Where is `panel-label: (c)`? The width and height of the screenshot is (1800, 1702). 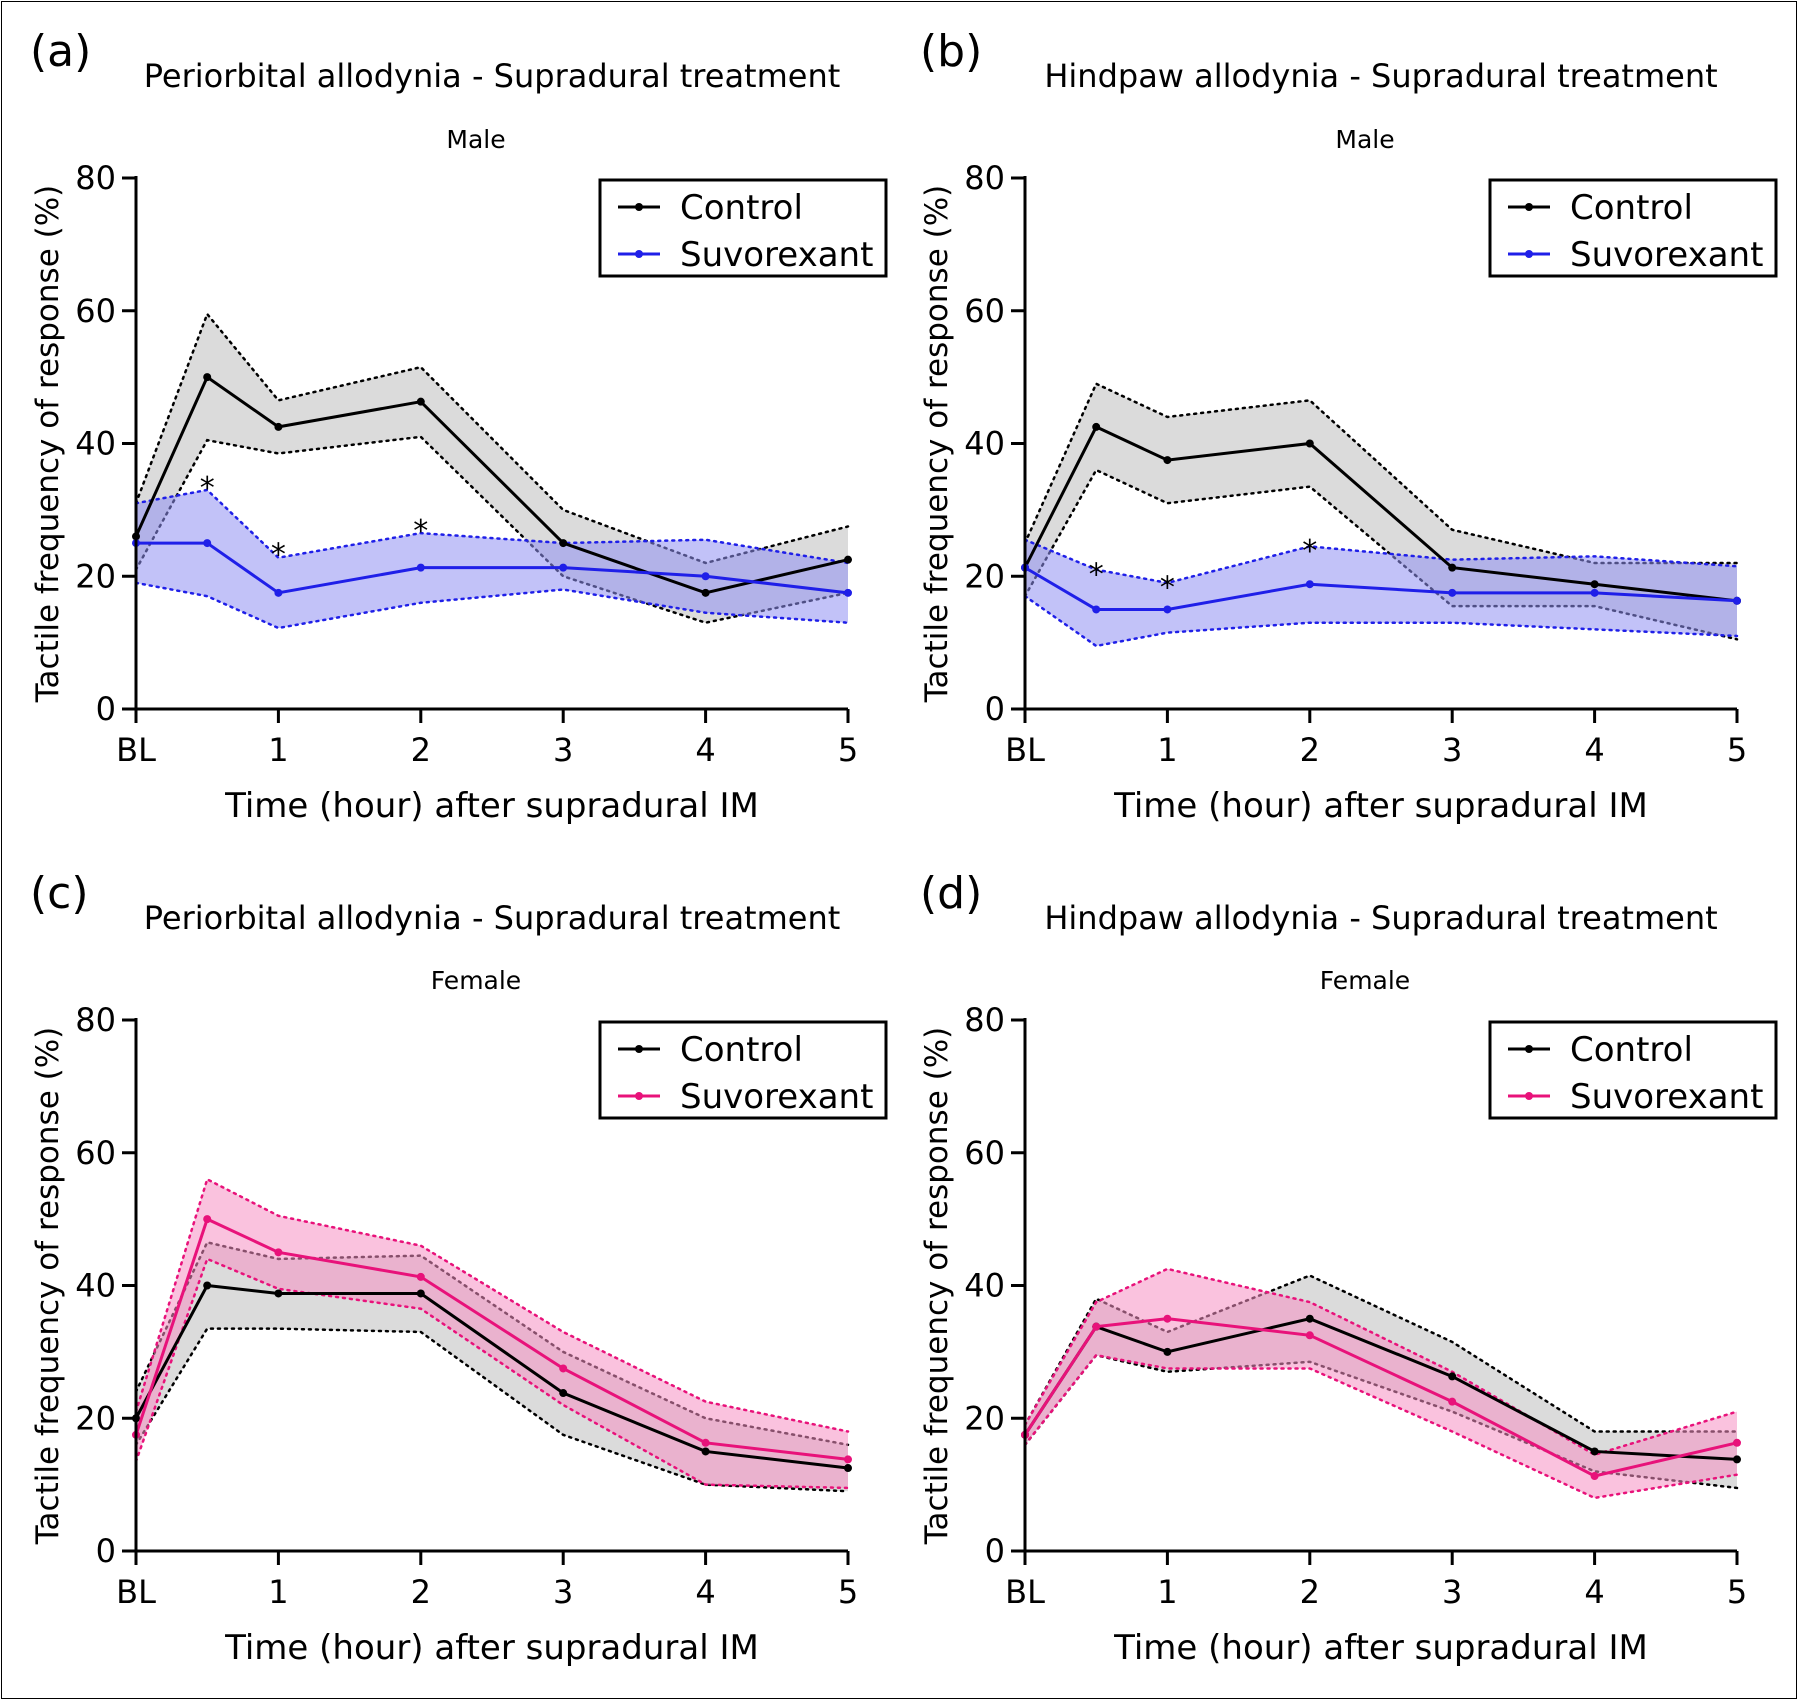
panel-label: (c) is located at coordinates (59, 893).